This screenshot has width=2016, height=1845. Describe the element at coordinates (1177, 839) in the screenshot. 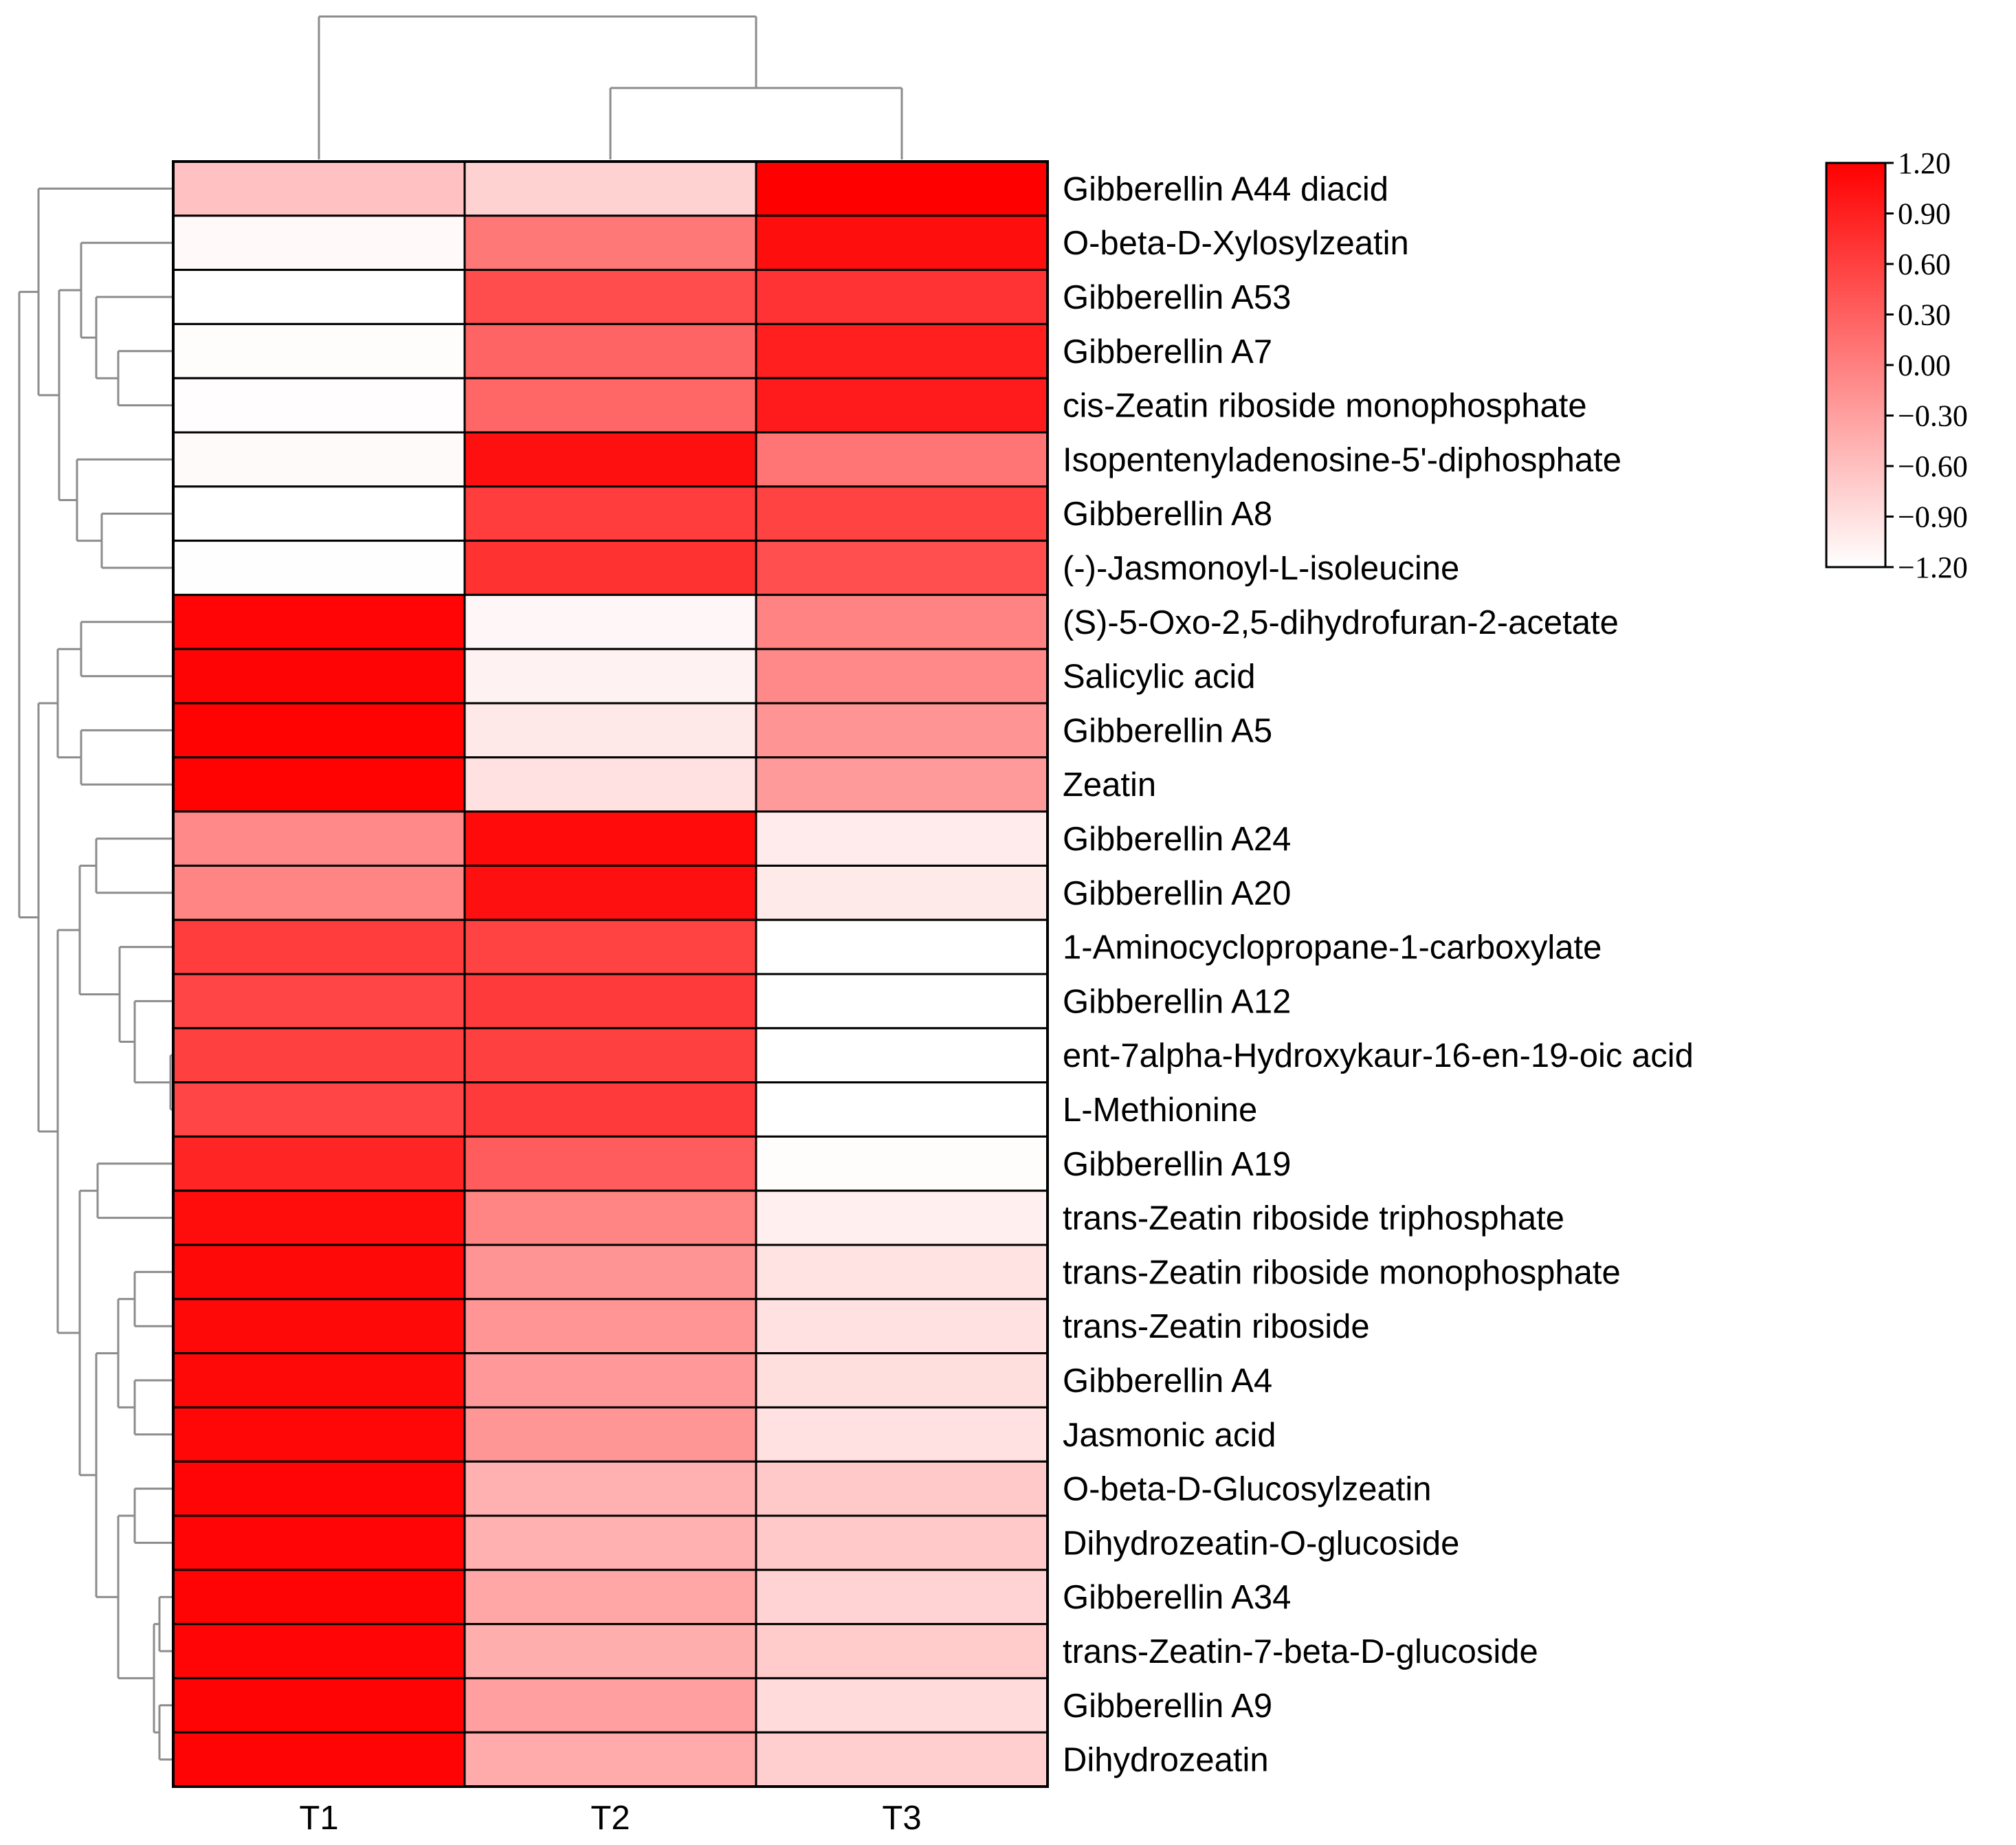

I see `row-label: Gibberellin A24` at that location.